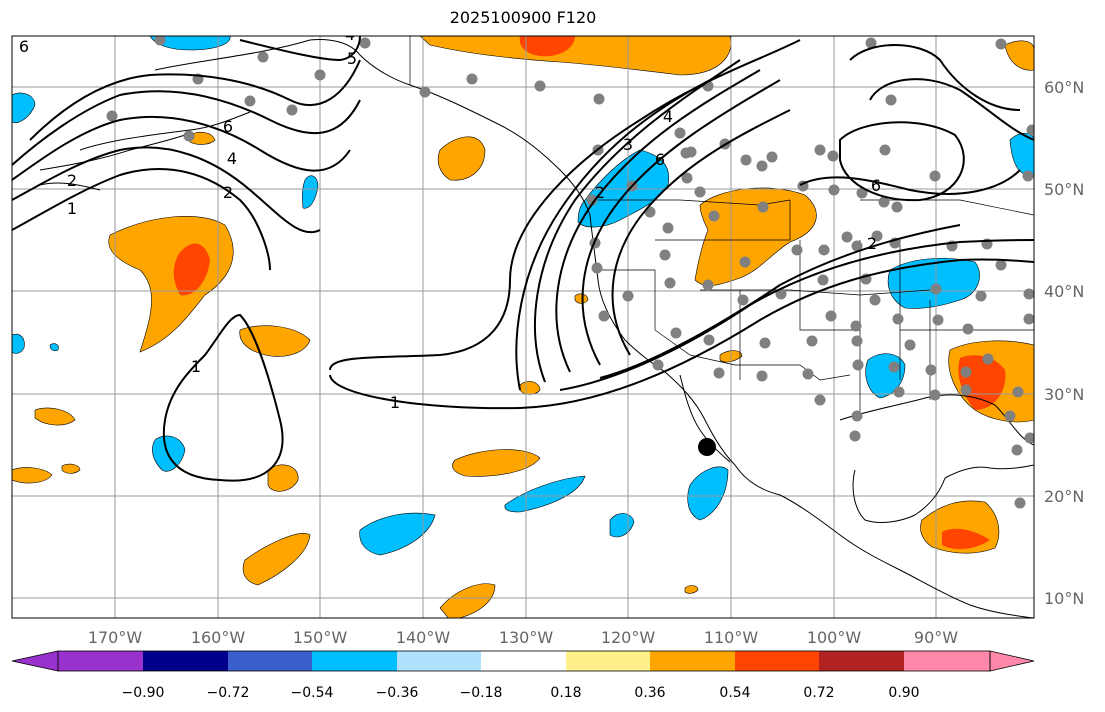  Describe the element at coordinates (526, 637) in the screenshot. I see `lon-label: 130°W` at that location.